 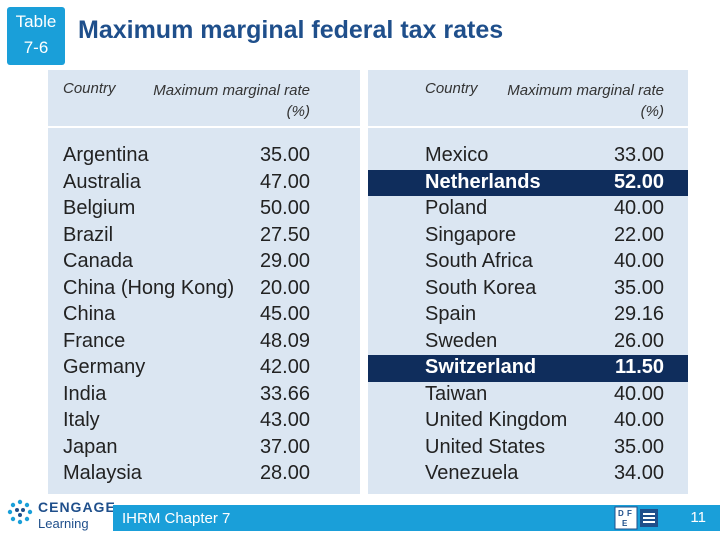 What do you see at coordinates (90, 446) in the screenshot?
I see `country-cell: Japan` at bounding box center [90, 446].